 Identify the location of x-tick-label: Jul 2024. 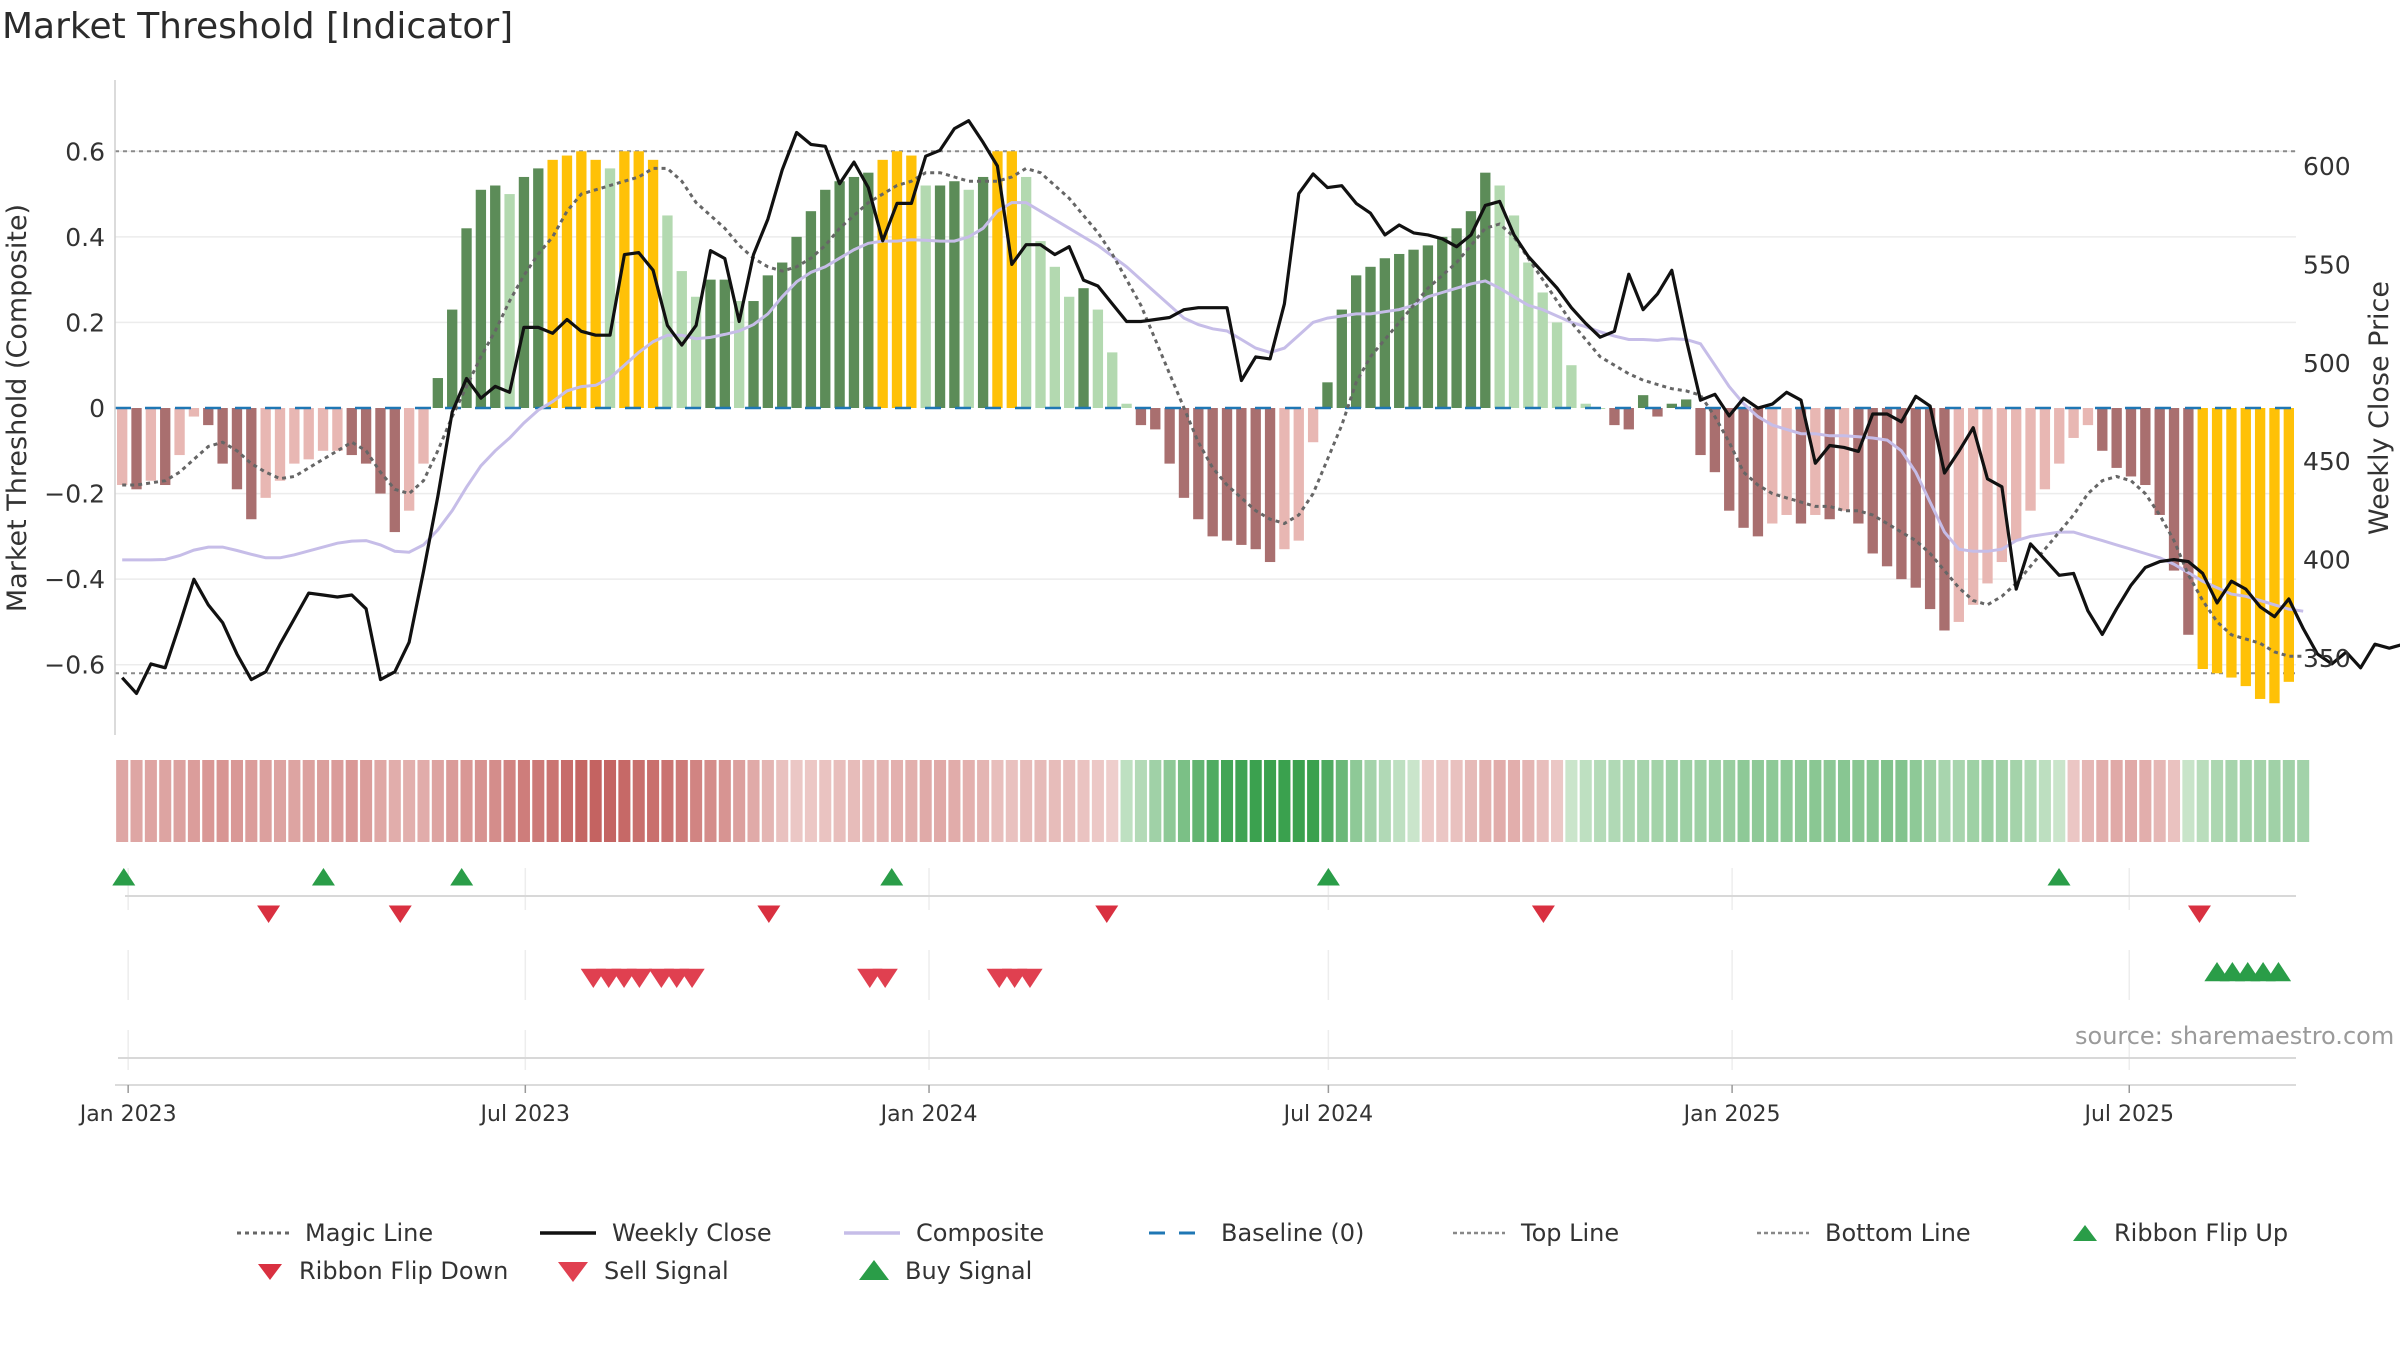
(1328, 1114).